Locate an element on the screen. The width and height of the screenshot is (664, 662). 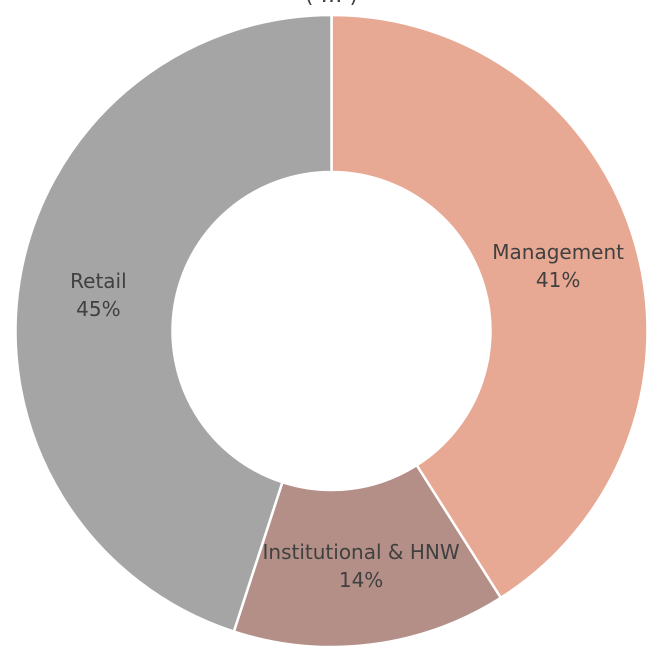
slice-category-label: Retail is located at coordinates (98, 281).